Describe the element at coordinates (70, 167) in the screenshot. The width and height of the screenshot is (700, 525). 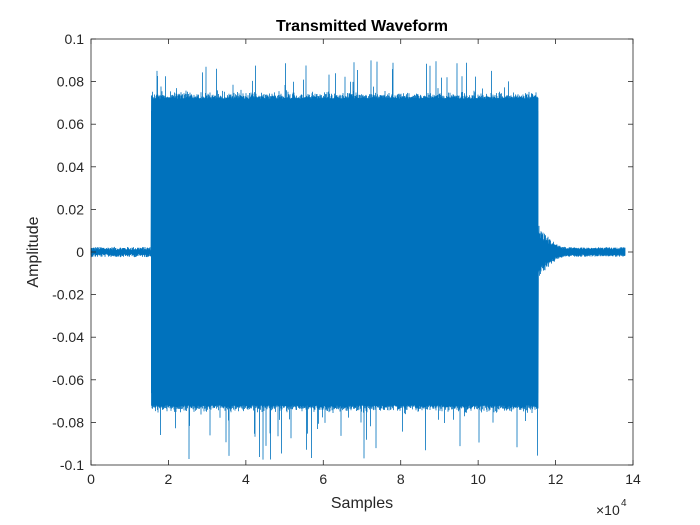
I see `y-tick-label: 0.04` at that location.